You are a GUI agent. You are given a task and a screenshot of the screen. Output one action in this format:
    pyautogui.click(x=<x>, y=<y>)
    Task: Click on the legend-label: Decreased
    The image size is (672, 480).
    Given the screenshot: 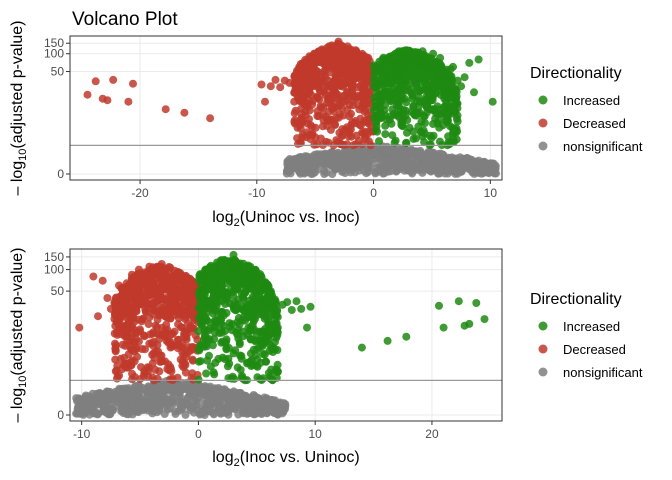 What is the action you would take?
    pyautogui.click(x=594, y=349)
    